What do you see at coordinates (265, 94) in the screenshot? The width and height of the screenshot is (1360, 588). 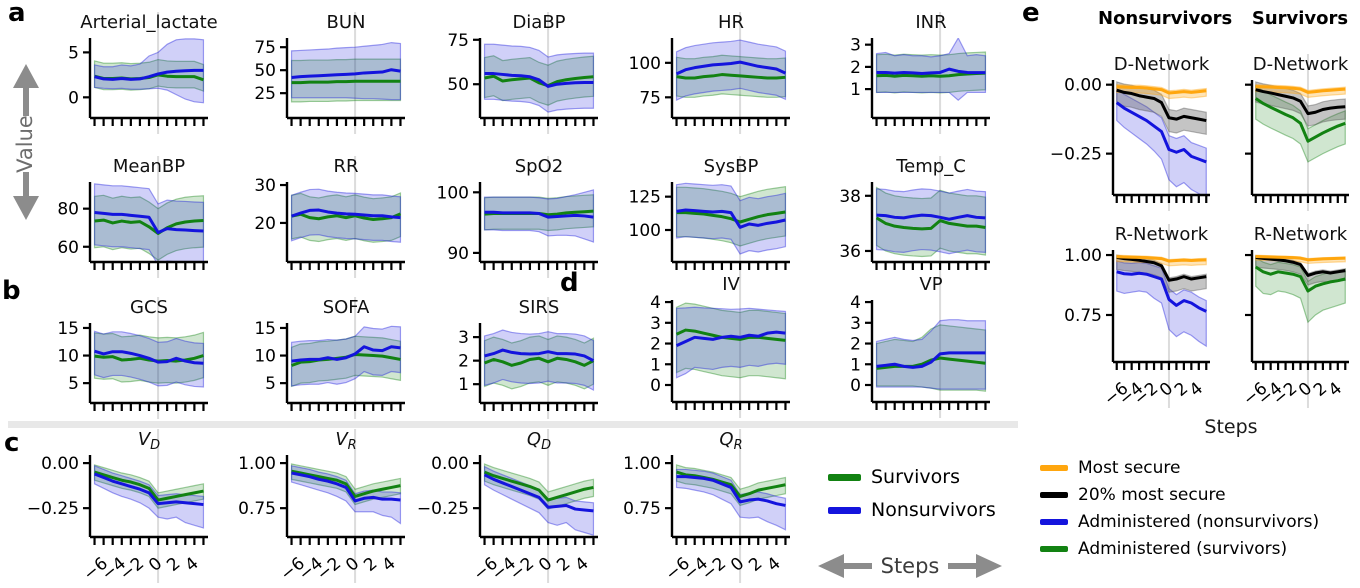 I see `ytick-label: 25` at bounding box center [265, 94].